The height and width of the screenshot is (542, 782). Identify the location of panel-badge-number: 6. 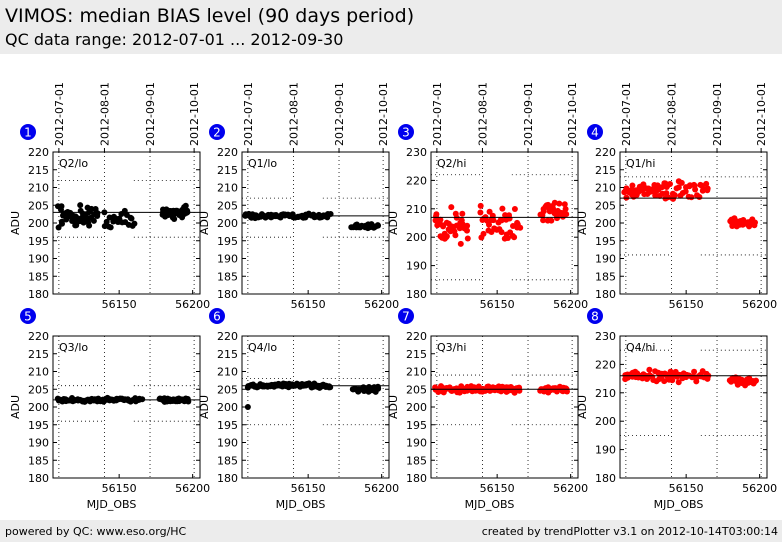
(217, 317).